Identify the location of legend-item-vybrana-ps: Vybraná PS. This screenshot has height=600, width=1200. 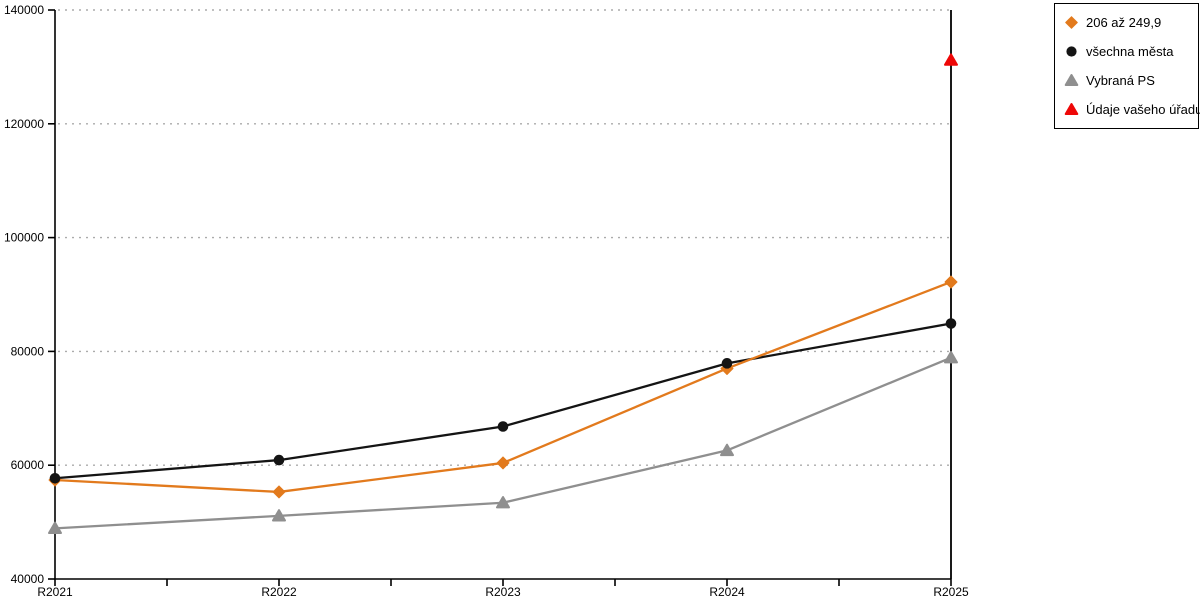
(1130, 80).